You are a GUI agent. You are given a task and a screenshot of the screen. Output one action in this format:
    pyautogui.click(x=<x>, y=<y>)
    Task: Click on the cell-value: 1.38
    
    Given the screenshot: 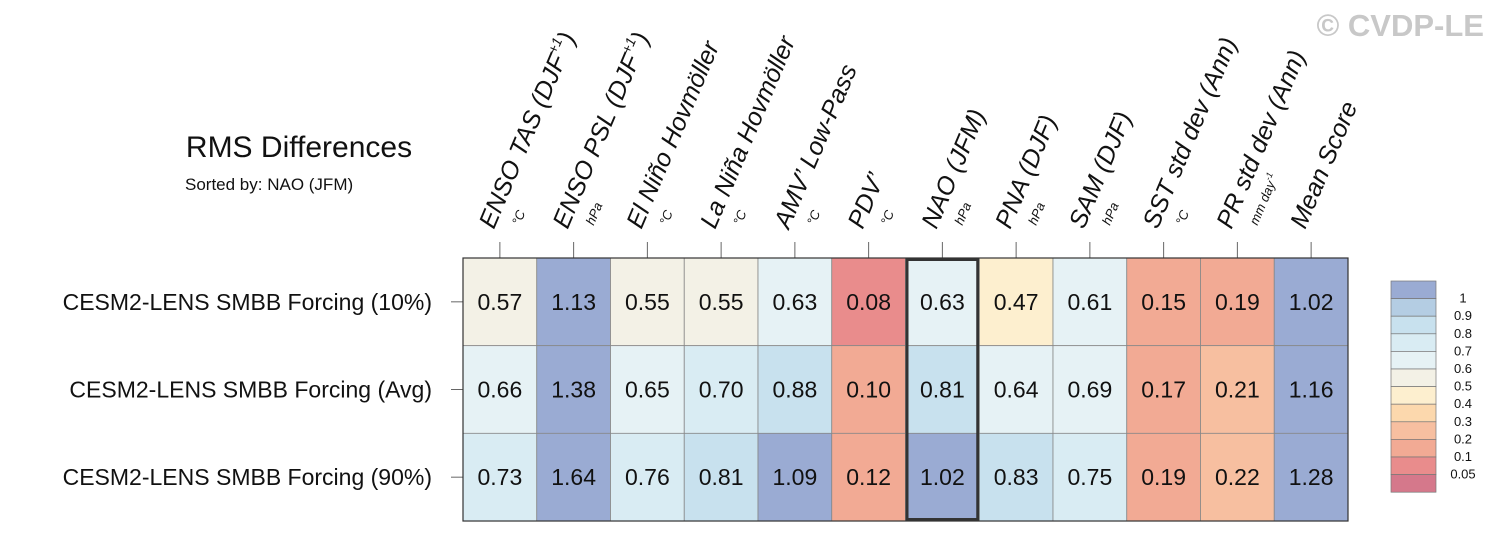 What is the action you would take?
    pyautogui.click(x=573, y=390)
    